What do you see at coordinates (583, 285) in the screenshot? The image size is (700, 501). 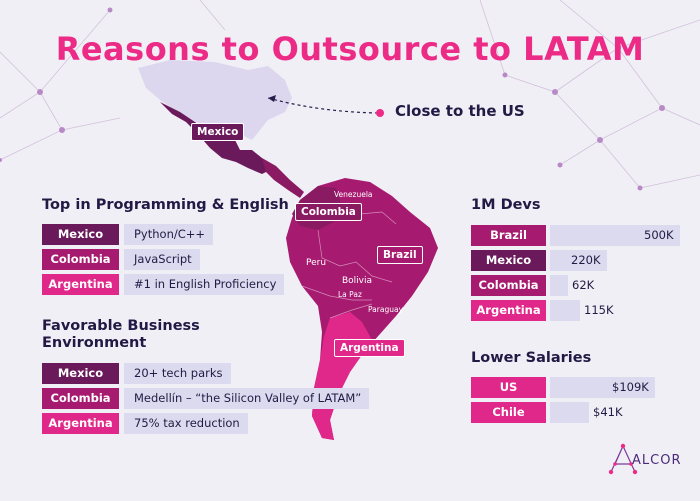 I see `bar-value: 62K` at bounding box center [583, 285].